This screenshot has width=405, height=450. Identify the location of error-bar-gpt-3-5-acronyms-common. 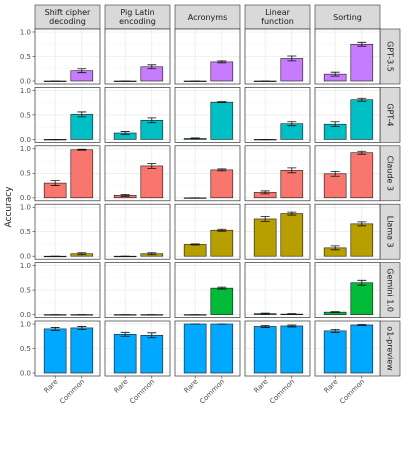
(222, 62).